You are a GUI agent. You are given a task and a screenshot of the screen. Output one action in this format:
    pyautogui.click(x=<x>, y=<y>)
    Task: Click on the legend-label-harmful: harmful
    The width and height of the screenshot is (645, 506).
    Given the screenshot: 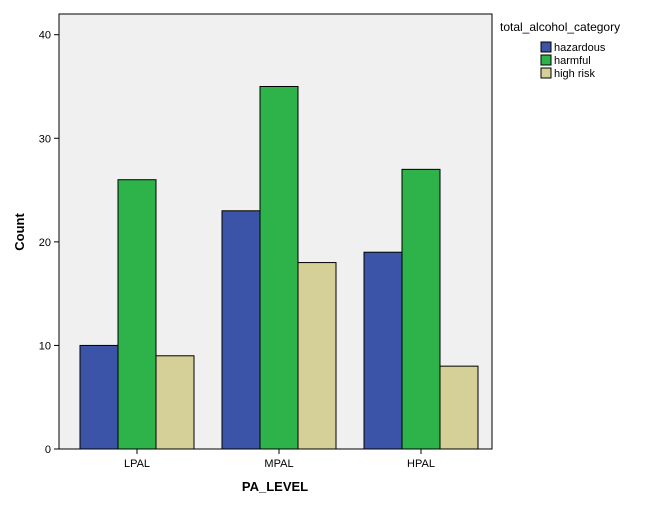 What is the action you would take?
    pyautogui.click(x=572, y=61)
    